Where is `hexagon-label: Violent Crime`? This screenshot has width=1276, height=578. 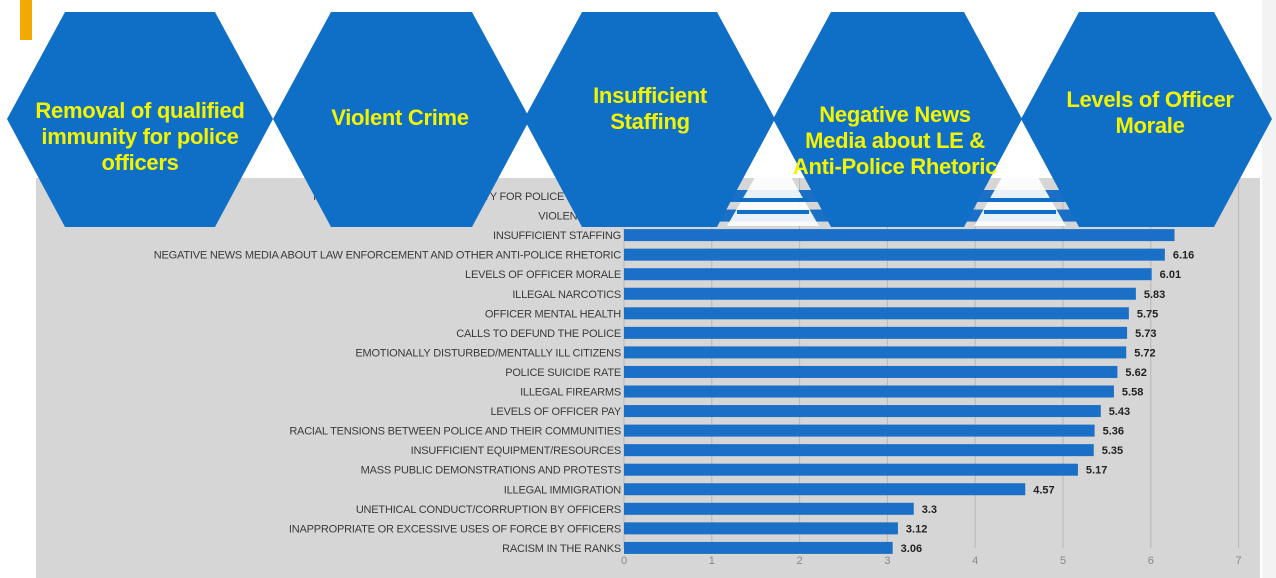 hexagon-label: Violent Crime is located at coordinates (400, 118).